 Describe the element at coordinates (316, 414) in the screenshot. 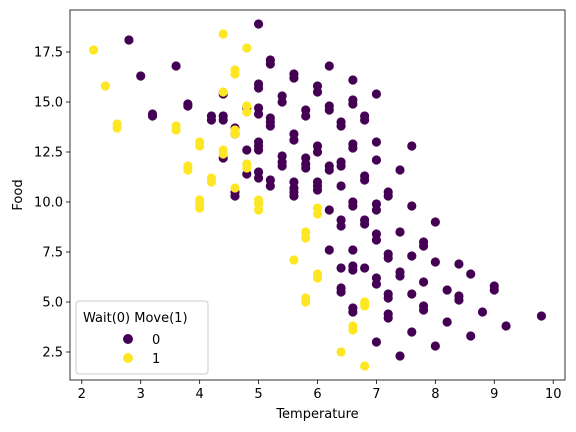

I see `x-axis-label: Temperature` at that location.